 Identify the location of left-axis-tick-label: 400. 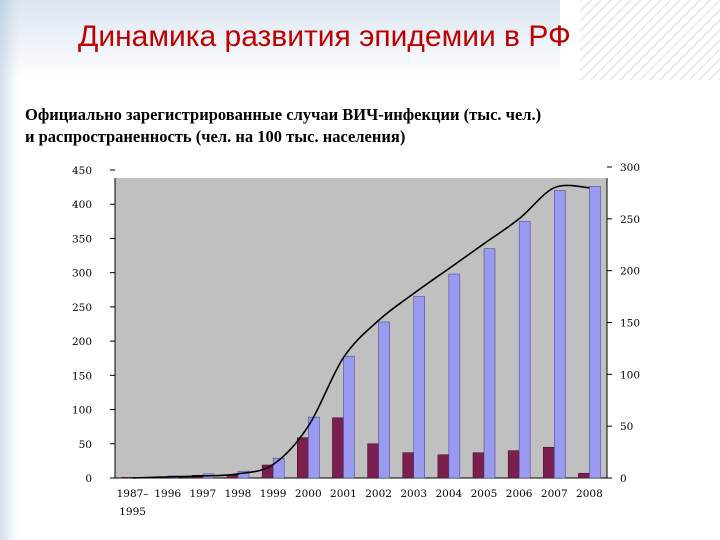
(82, 205).